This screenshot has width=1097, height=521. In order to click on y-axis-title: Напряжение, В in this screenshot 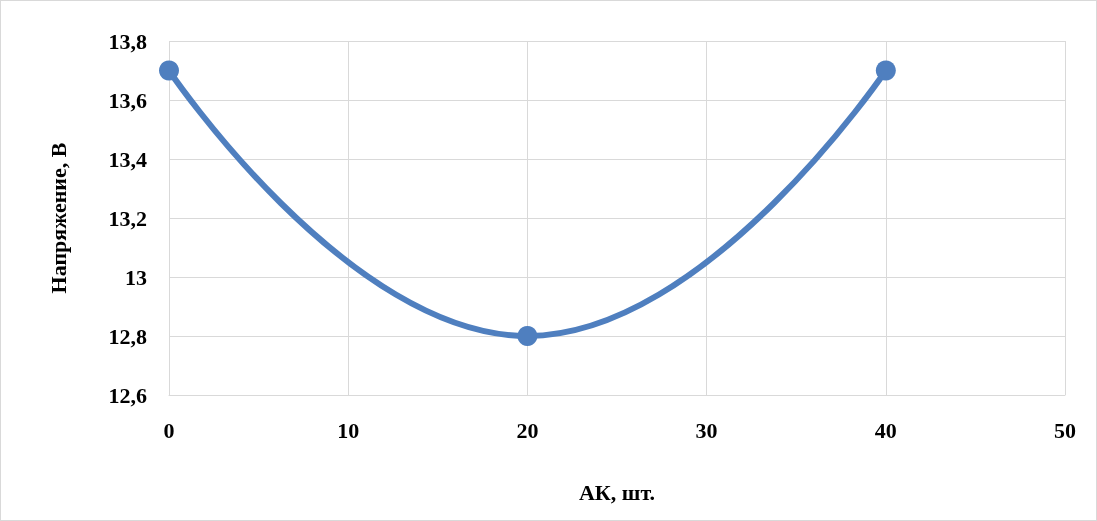, I will do `click(58, 218)`.